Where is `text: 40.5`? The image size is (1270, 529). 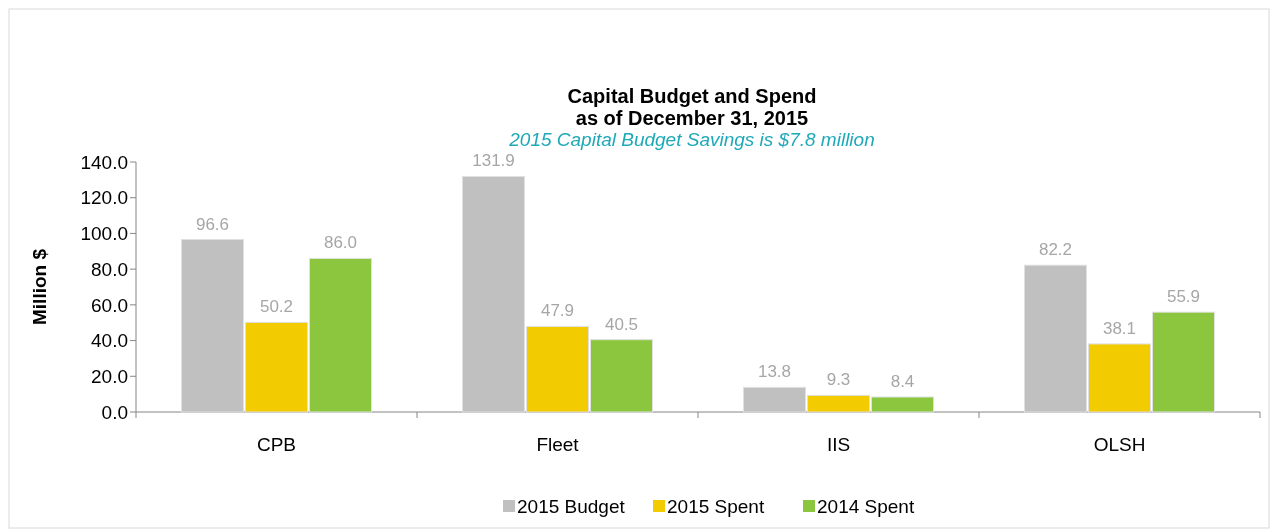 text: 40.5 is located at coordinates (621, 324).